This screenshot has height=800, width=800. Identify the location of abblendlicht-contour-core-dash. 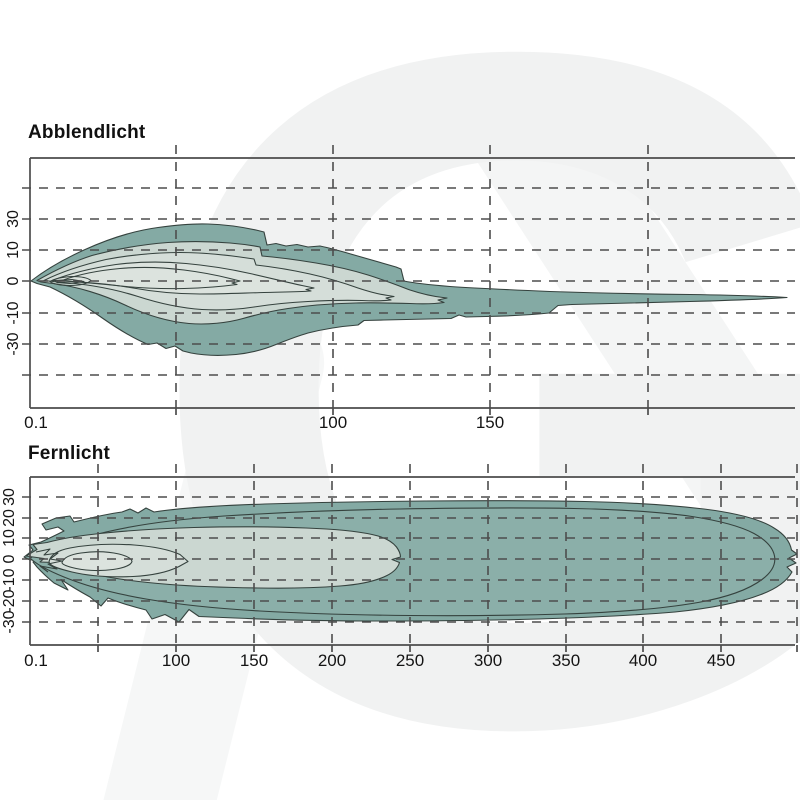
(69, 281).